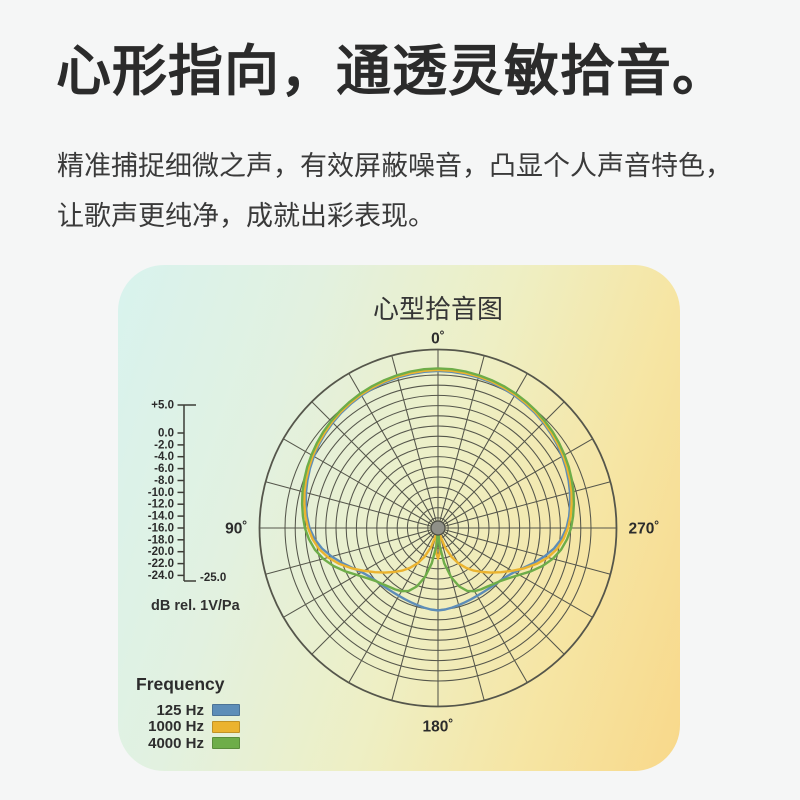 This screenshot has width=800, height=800. Describe the element at coordinates (438, 528) in the screenshot. I see `center-dot` at that location.